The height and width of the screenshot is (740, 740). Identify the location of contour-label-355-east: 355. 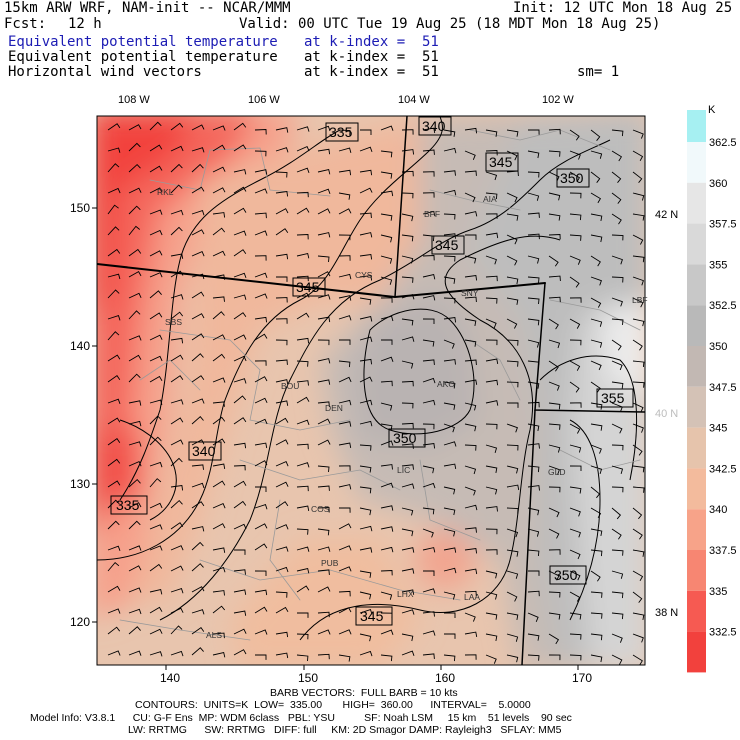
(615, 398).